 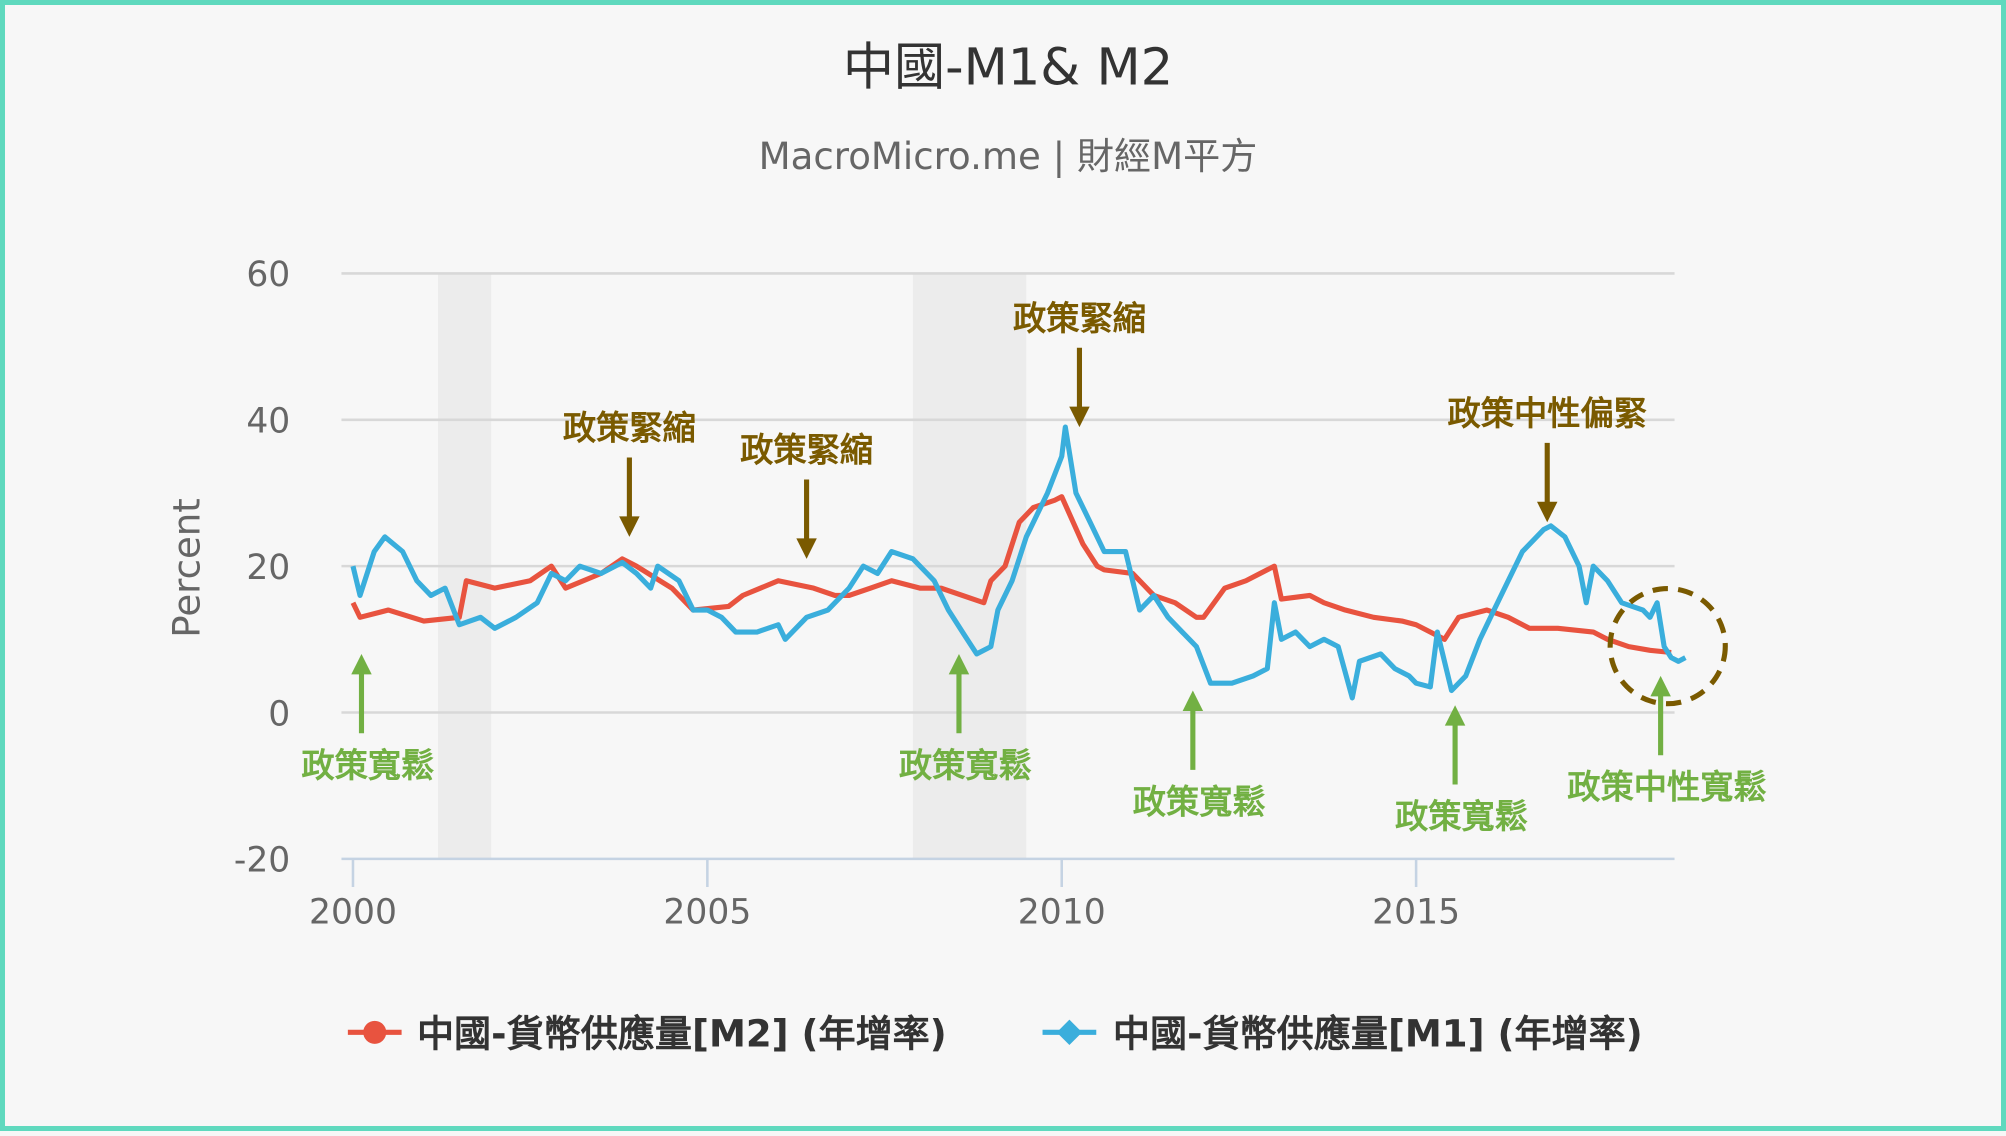 I want to click on y-tick-label: 60, so click(x=268, y=275).